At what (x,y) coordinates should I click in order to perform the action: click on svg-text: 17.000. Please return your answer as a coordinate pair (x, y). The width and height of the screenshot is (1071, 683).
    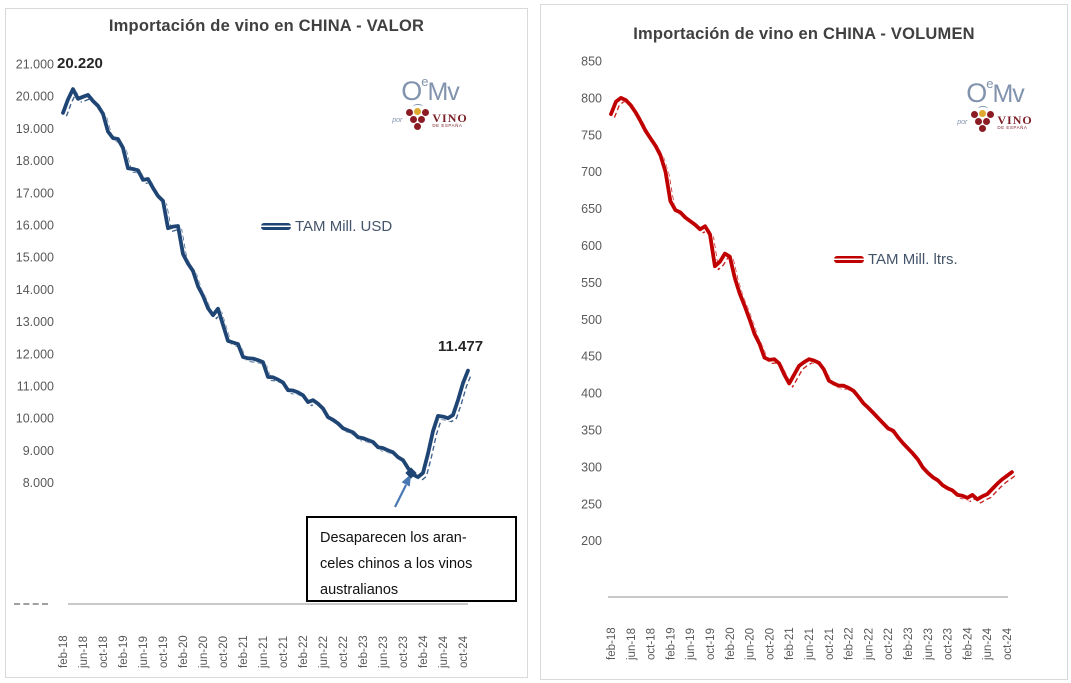
    Looking at the image, I should click on (35, 193).